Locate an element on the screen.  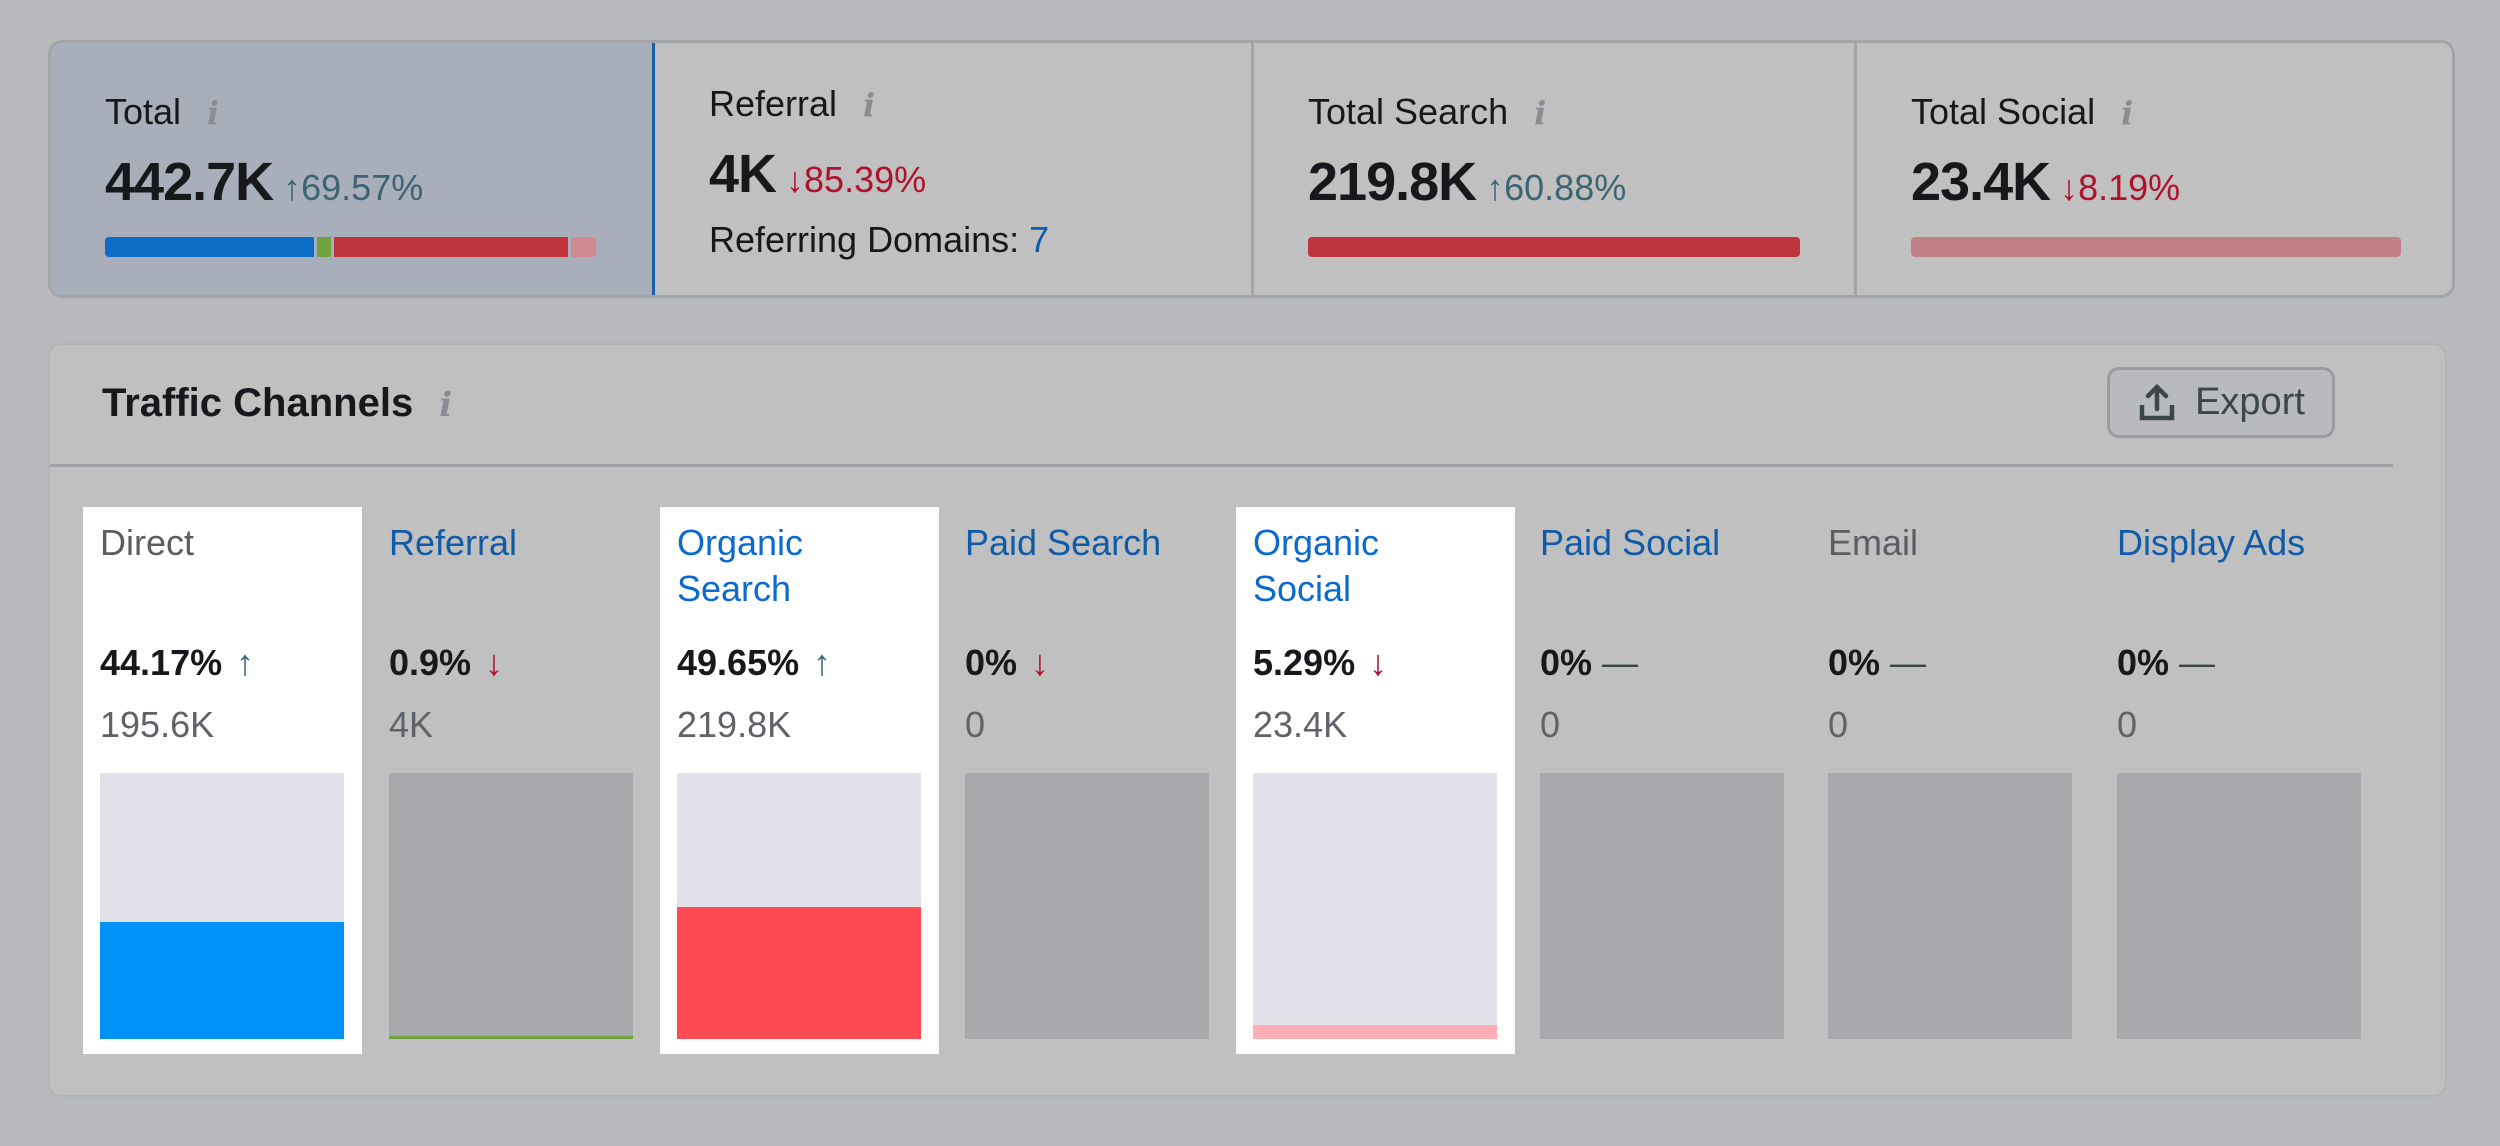
channel-percent: 0% ↓ is located at coordinates (1007, 662).